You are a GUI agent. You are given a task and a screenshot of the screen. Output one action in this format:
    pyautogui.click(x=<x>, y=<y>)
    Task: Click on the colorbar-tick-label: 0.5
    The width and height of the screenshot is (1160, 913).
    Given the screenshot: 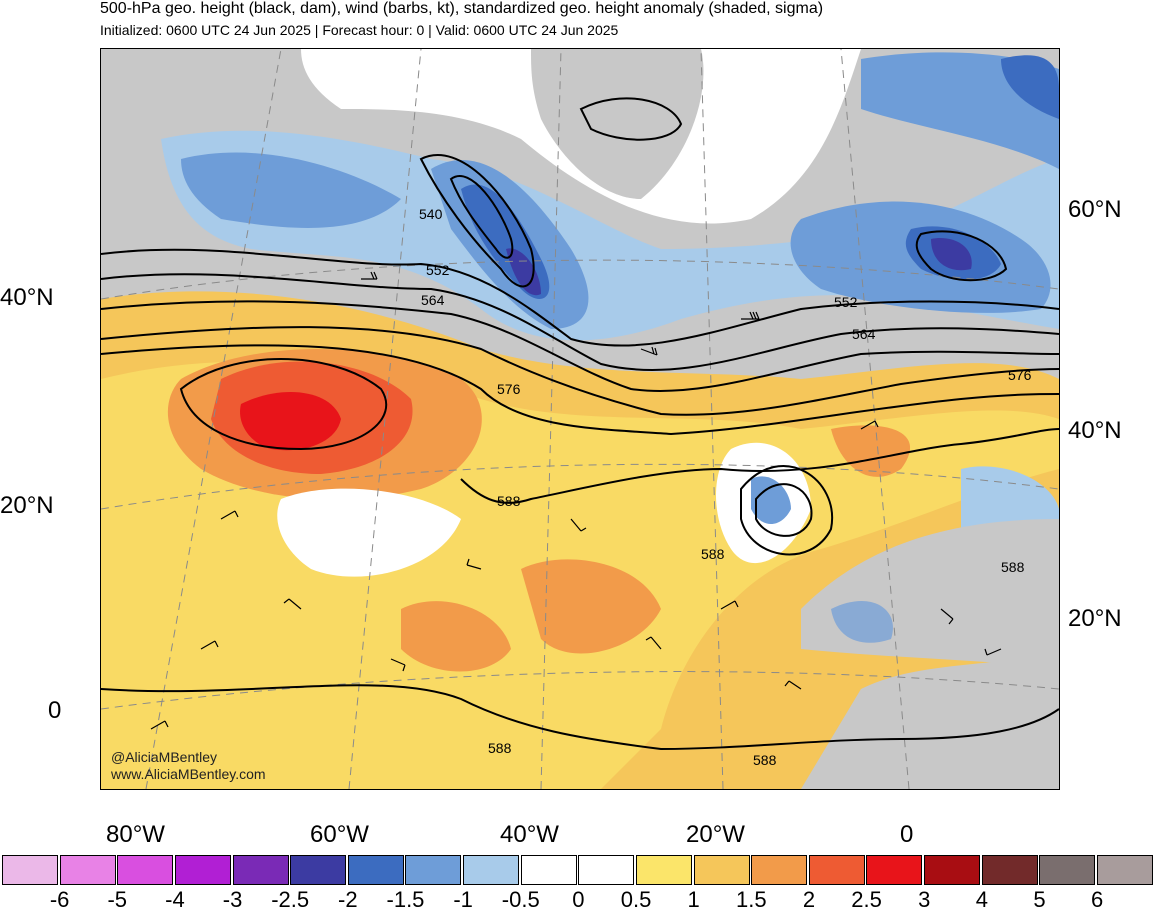 What is the action you would take?
    pyautogui.click(x=636, y=899)
    